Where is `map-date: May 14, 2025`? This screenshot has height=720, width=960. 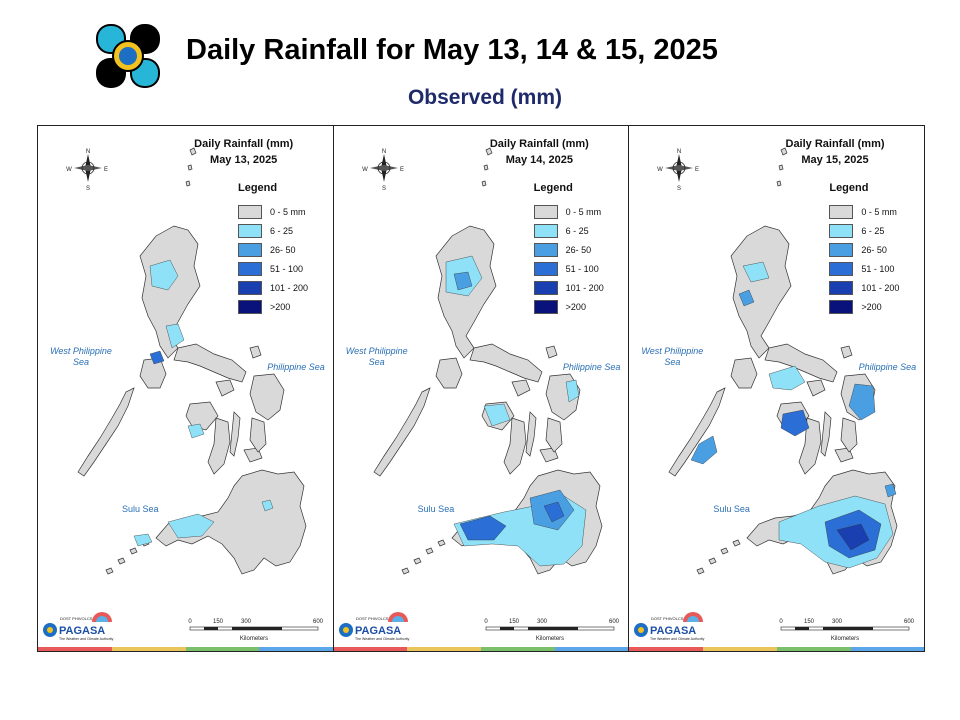
map-date: May 14, 2025 is located at coordinates (539, 160).